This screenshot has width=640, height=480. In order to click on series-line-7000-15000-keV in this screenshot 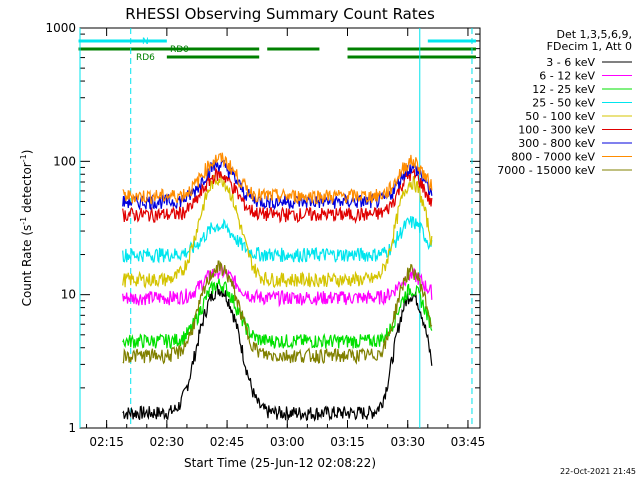, I will do `click(277, 312)`.